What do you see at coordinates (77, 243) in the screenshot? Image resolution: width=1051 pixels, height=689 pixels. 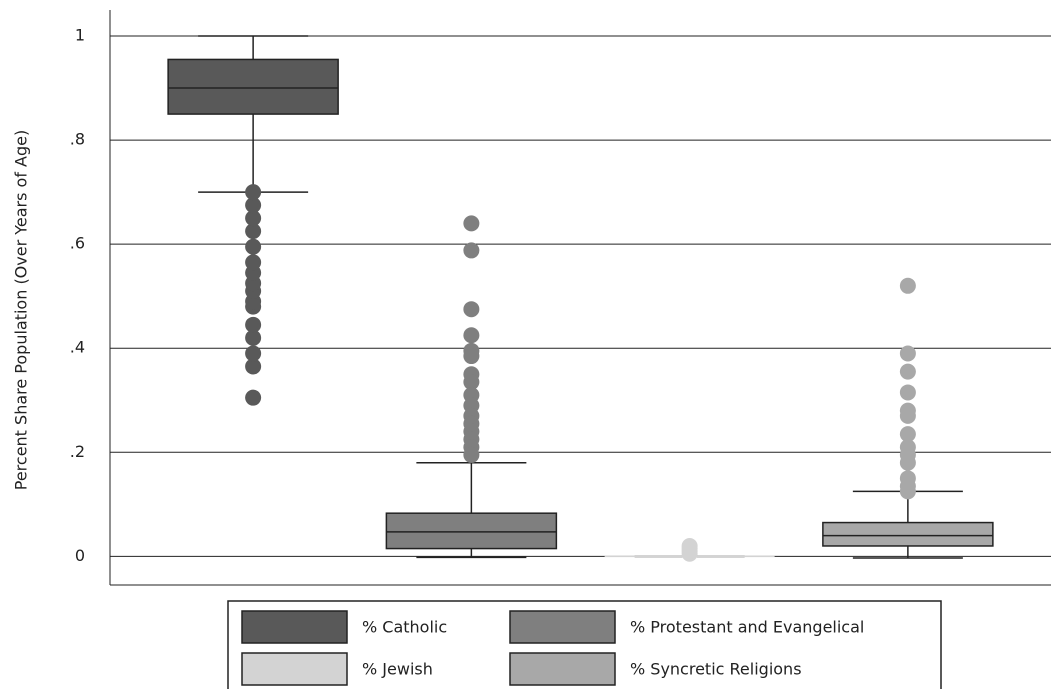 I see `y-tick-label: .6` at bounding box center [77, 243].